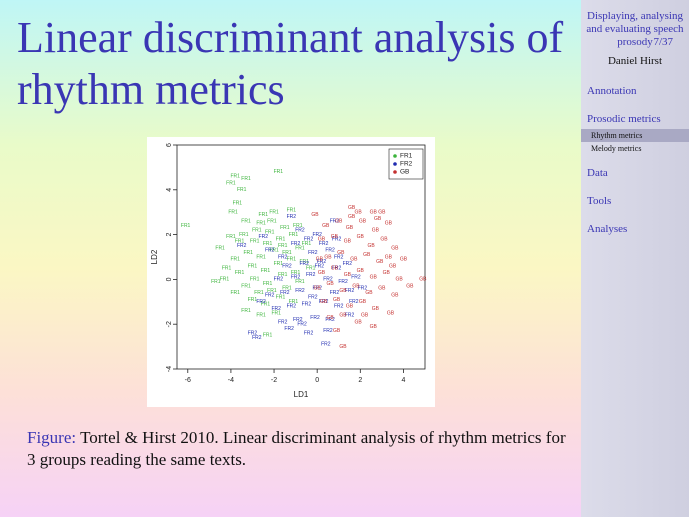 The image size is (689, 517). Describe the element at coordinates (597, 173) in the screenshot. I see `nav-data: Data` at that location.